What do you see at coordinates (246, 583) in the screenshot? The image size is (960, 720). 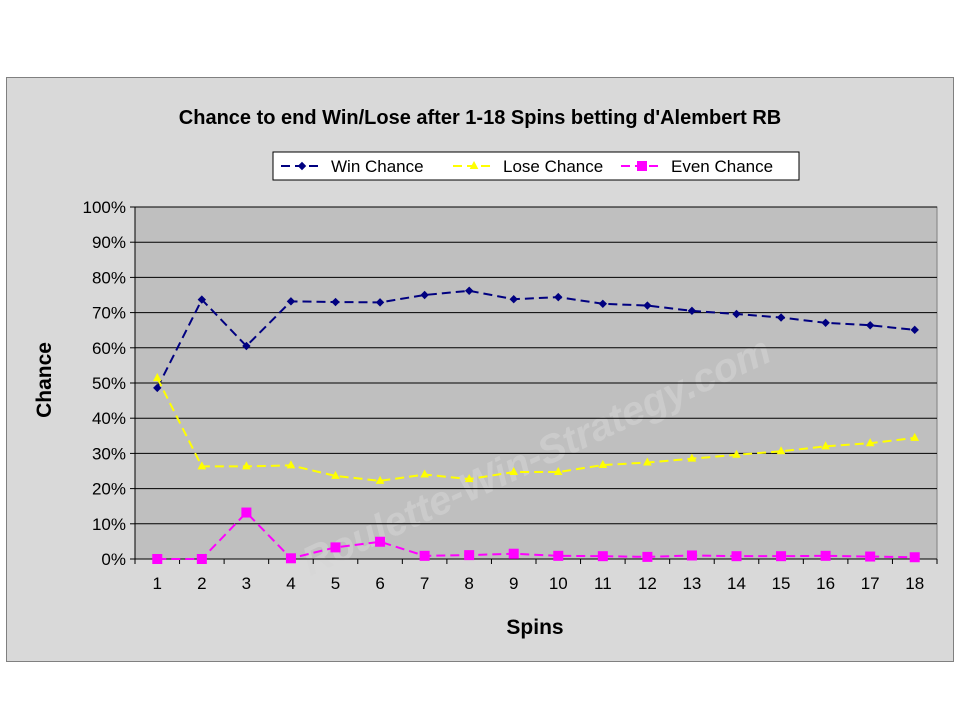 I see `x-tick-label: 3` at bounding box center [246, 583].